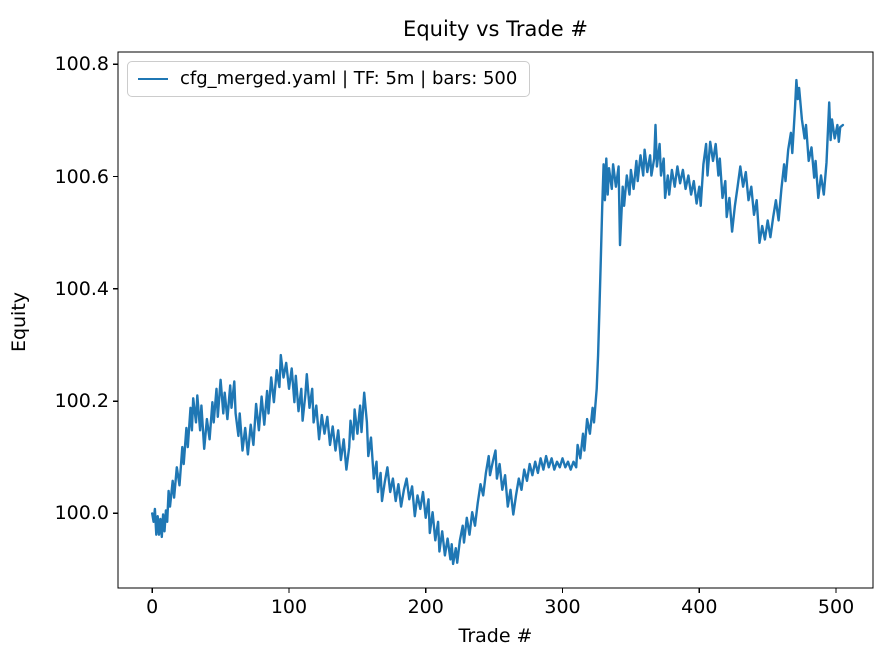 The image size is (896, 672). Describe the element at coordinates (81, 288) in the screenshot. I see `y-tick-label: 100.4` at that location.